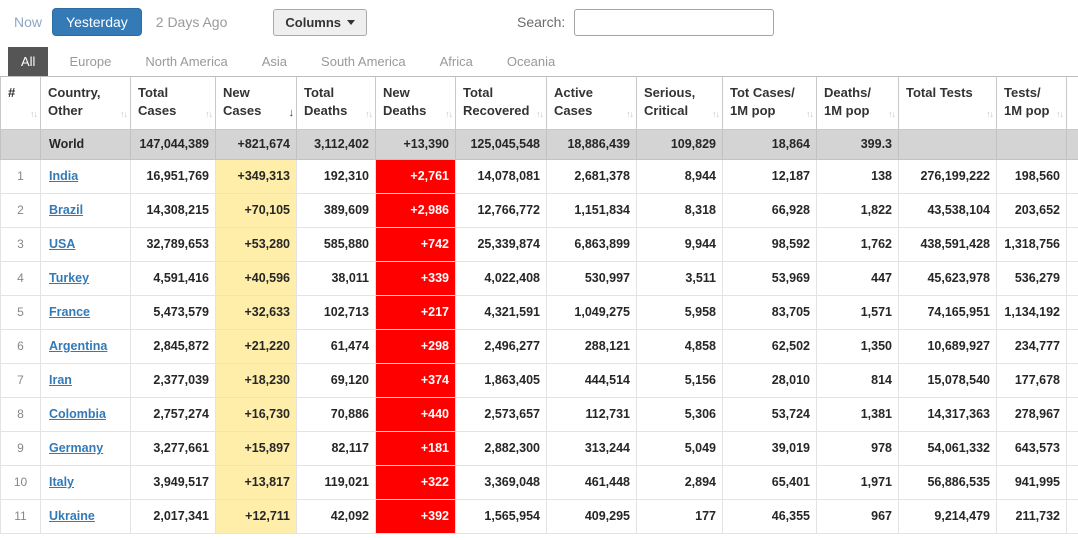 This screenshot has height=540, width=1078. Describe the element at coordinates (762, 101) in the screenshot. I see `column-label: Tot Cases/ 1M pop` at that location.